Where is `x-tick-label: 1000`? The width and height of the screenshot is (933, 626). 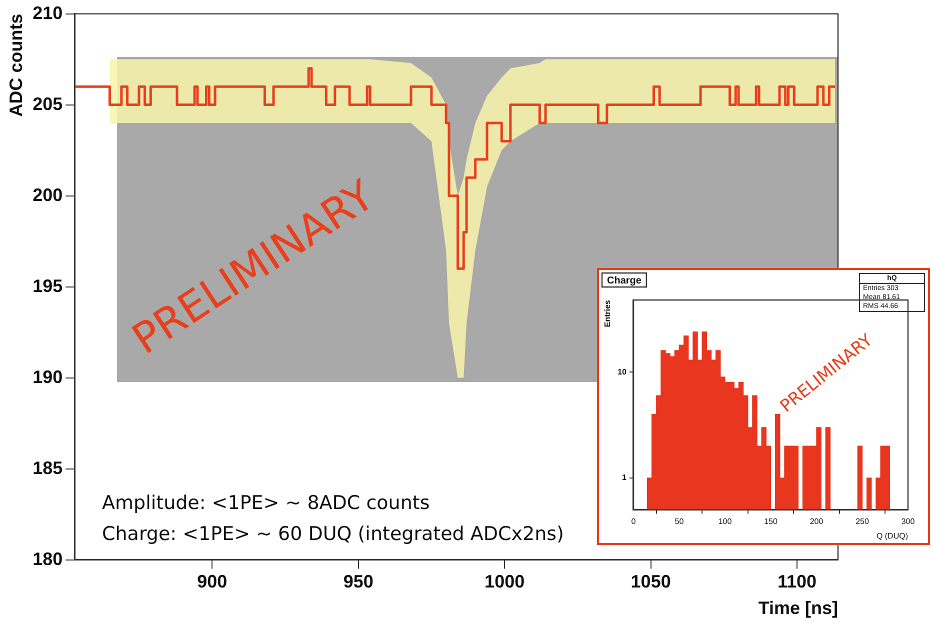
x-tick-label: 1000 is located at coordinates (504, 582).